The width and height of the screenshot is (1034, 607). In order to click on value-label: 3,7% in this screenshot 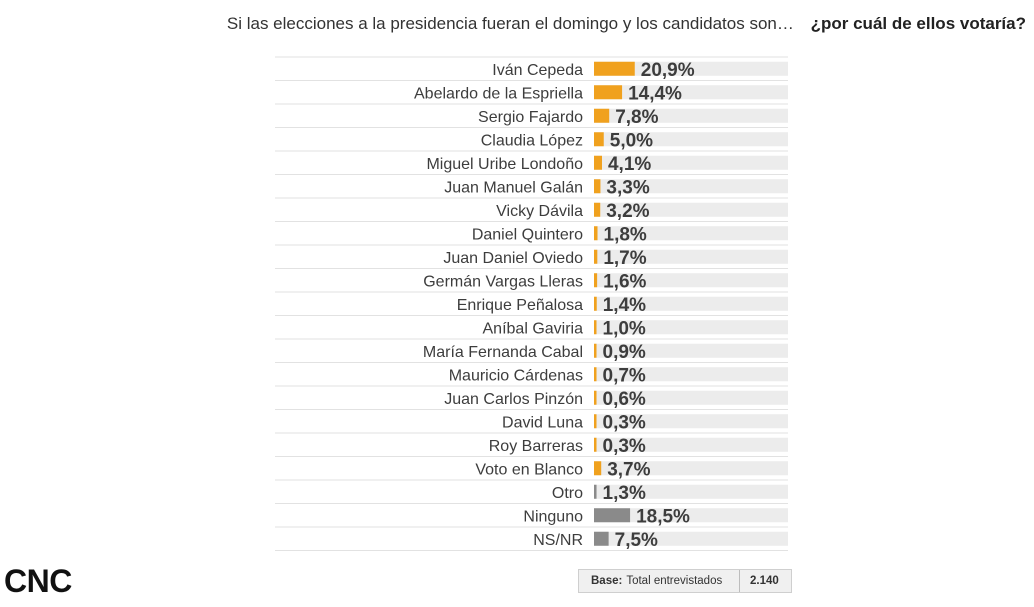, I will do `click(628, 469)`.